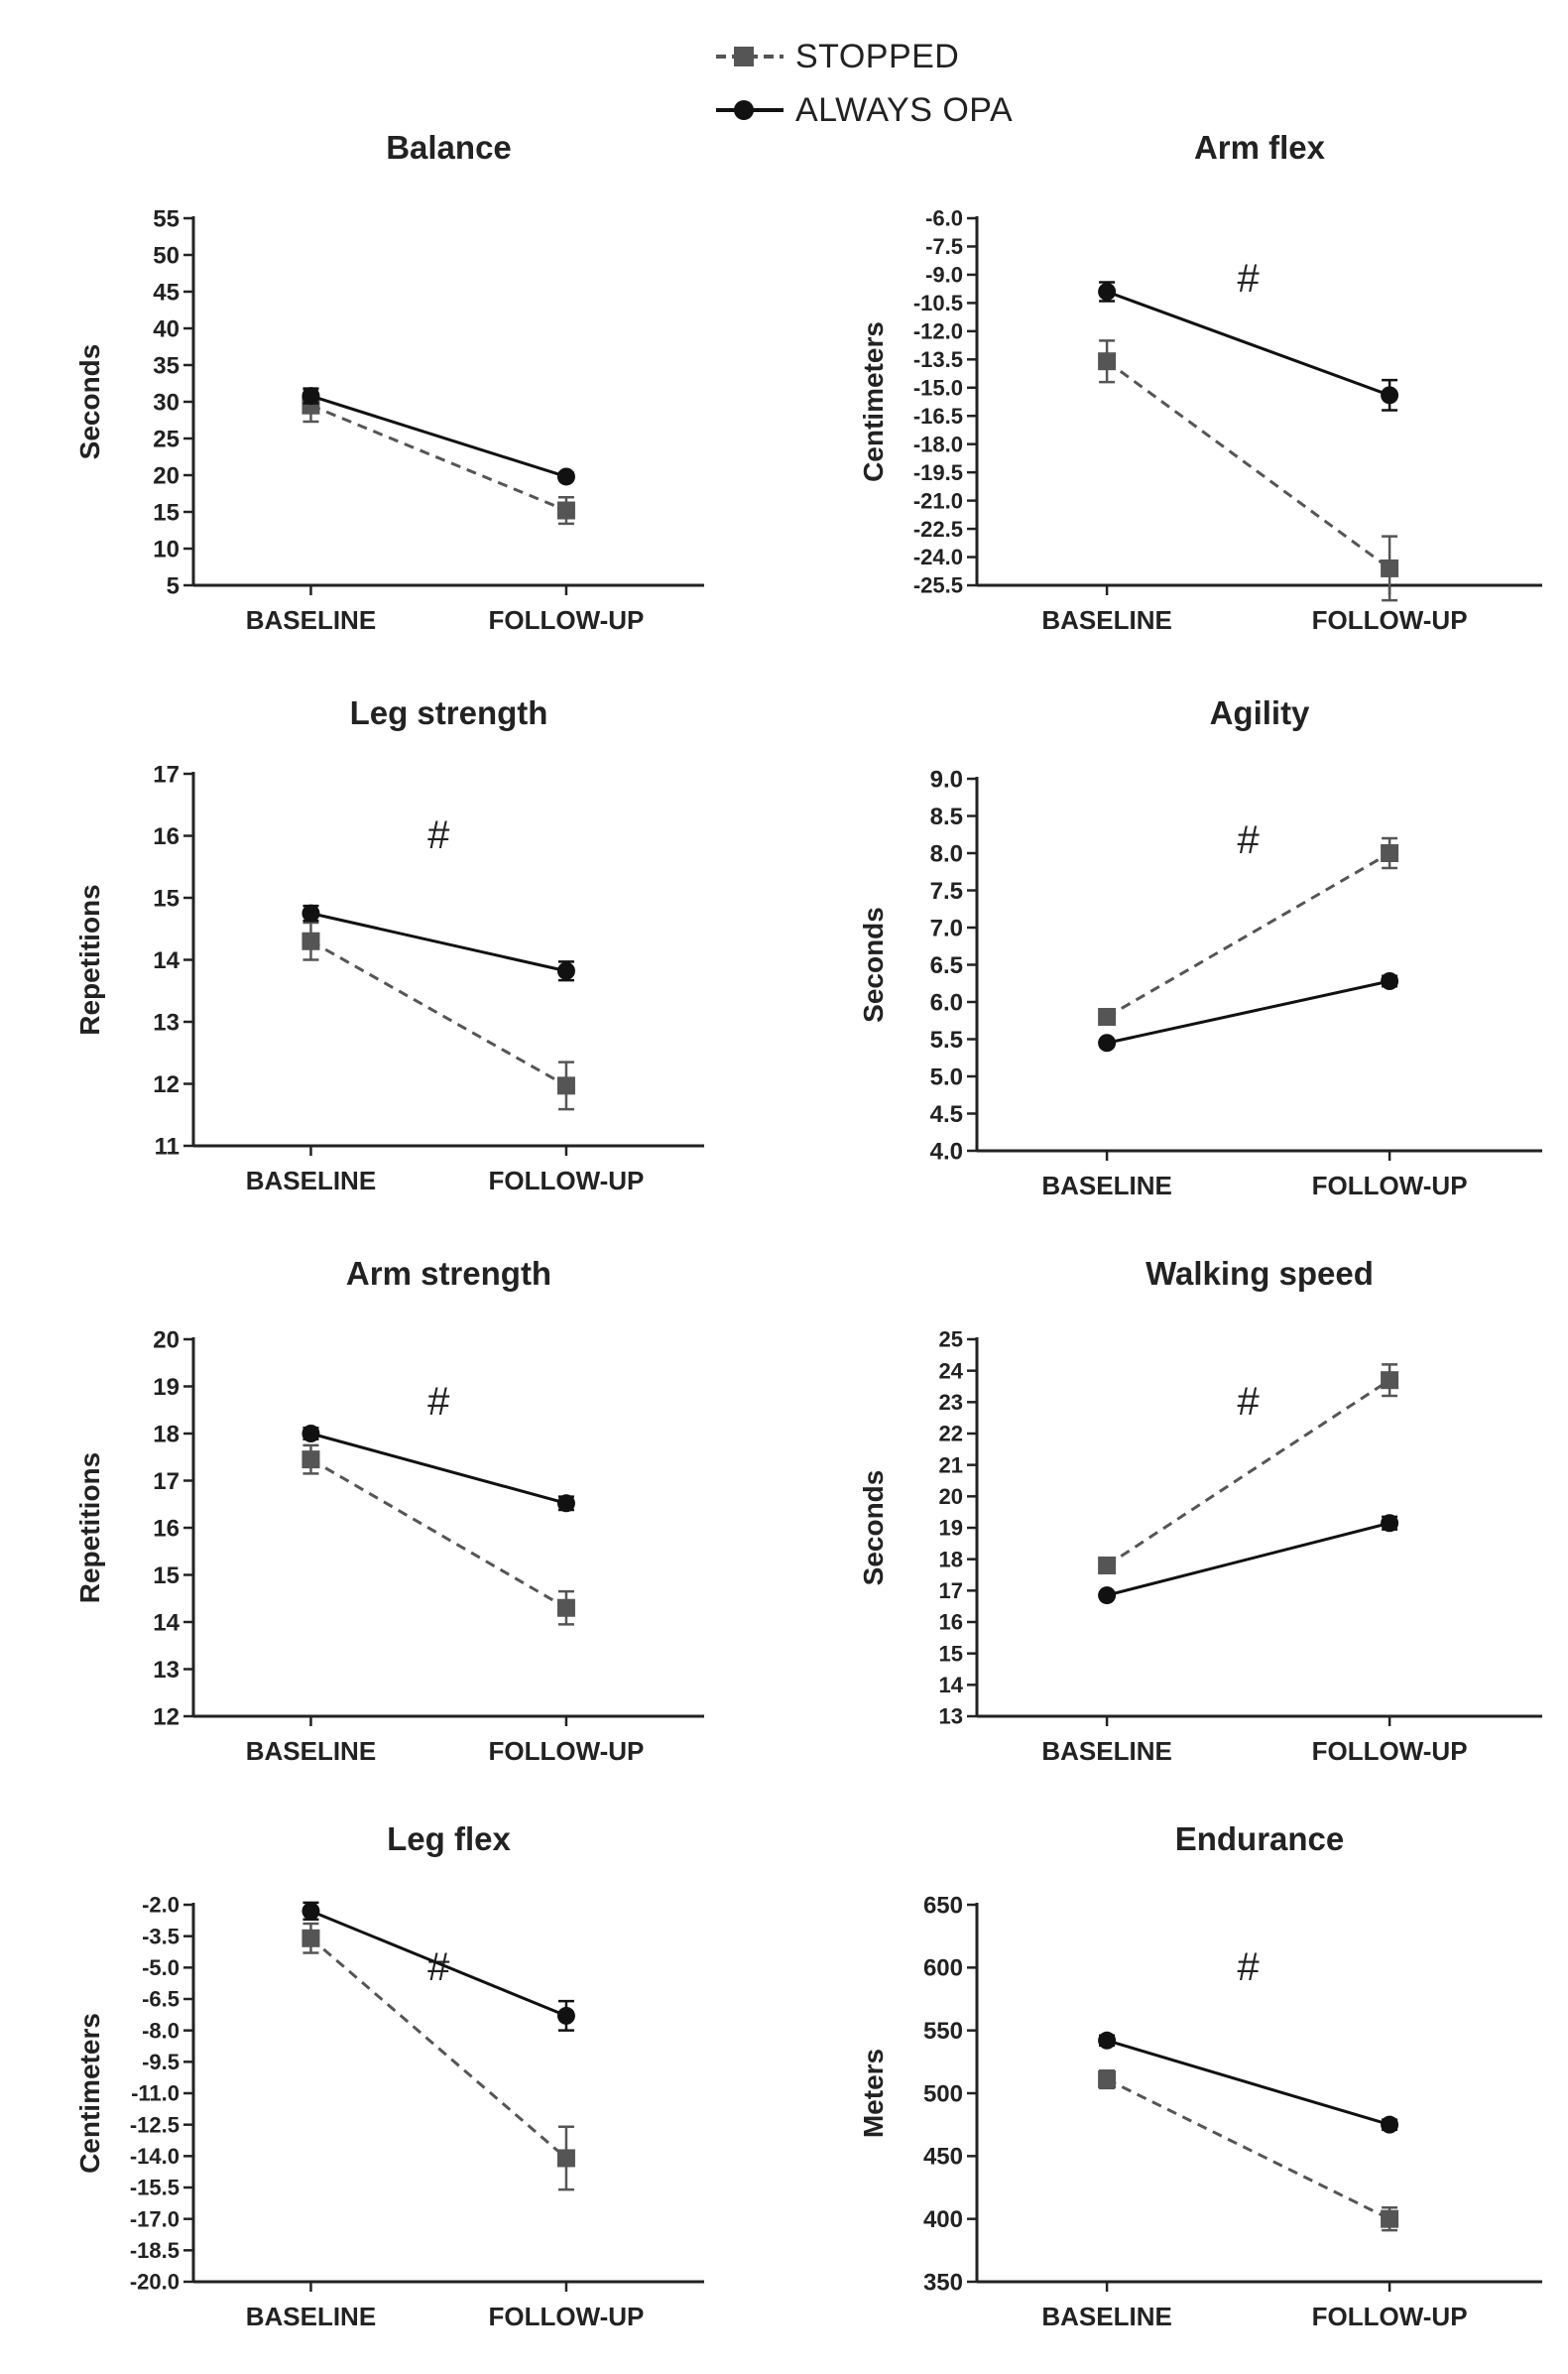 The height and width of the screenshot is (2374, 1568). Describe the element at coordinates (155, 2156) in the screenshot. I see `y-tick-label: -14.0` at that location.